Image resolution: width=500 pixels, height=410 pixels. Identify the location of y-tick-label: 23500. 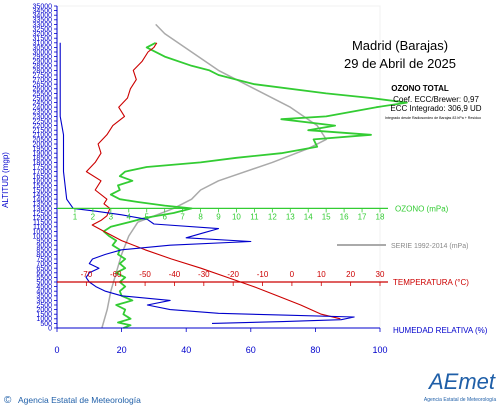
(43, 112).